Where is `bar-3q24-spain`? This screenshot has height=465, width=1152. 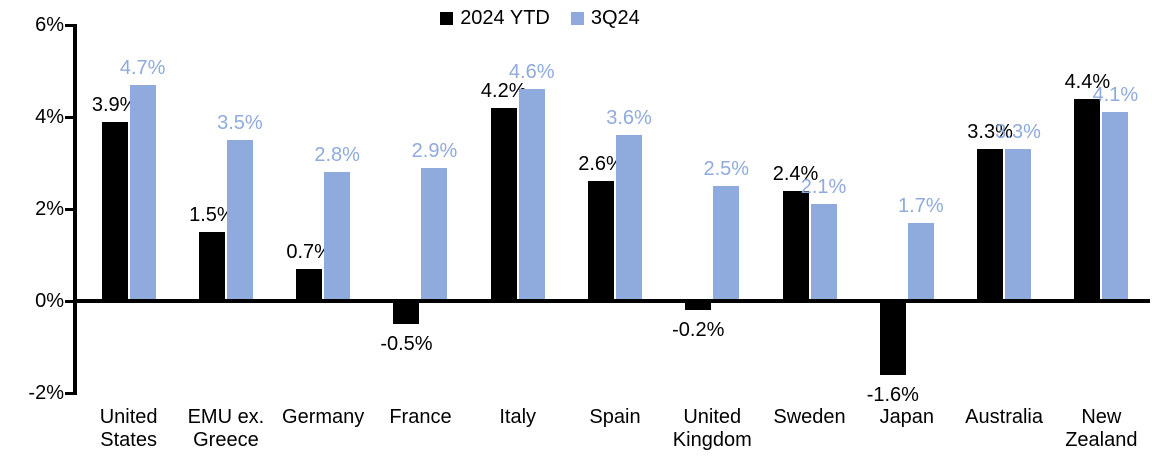 bar-3q24-spain is located at coordinates (629, 218).